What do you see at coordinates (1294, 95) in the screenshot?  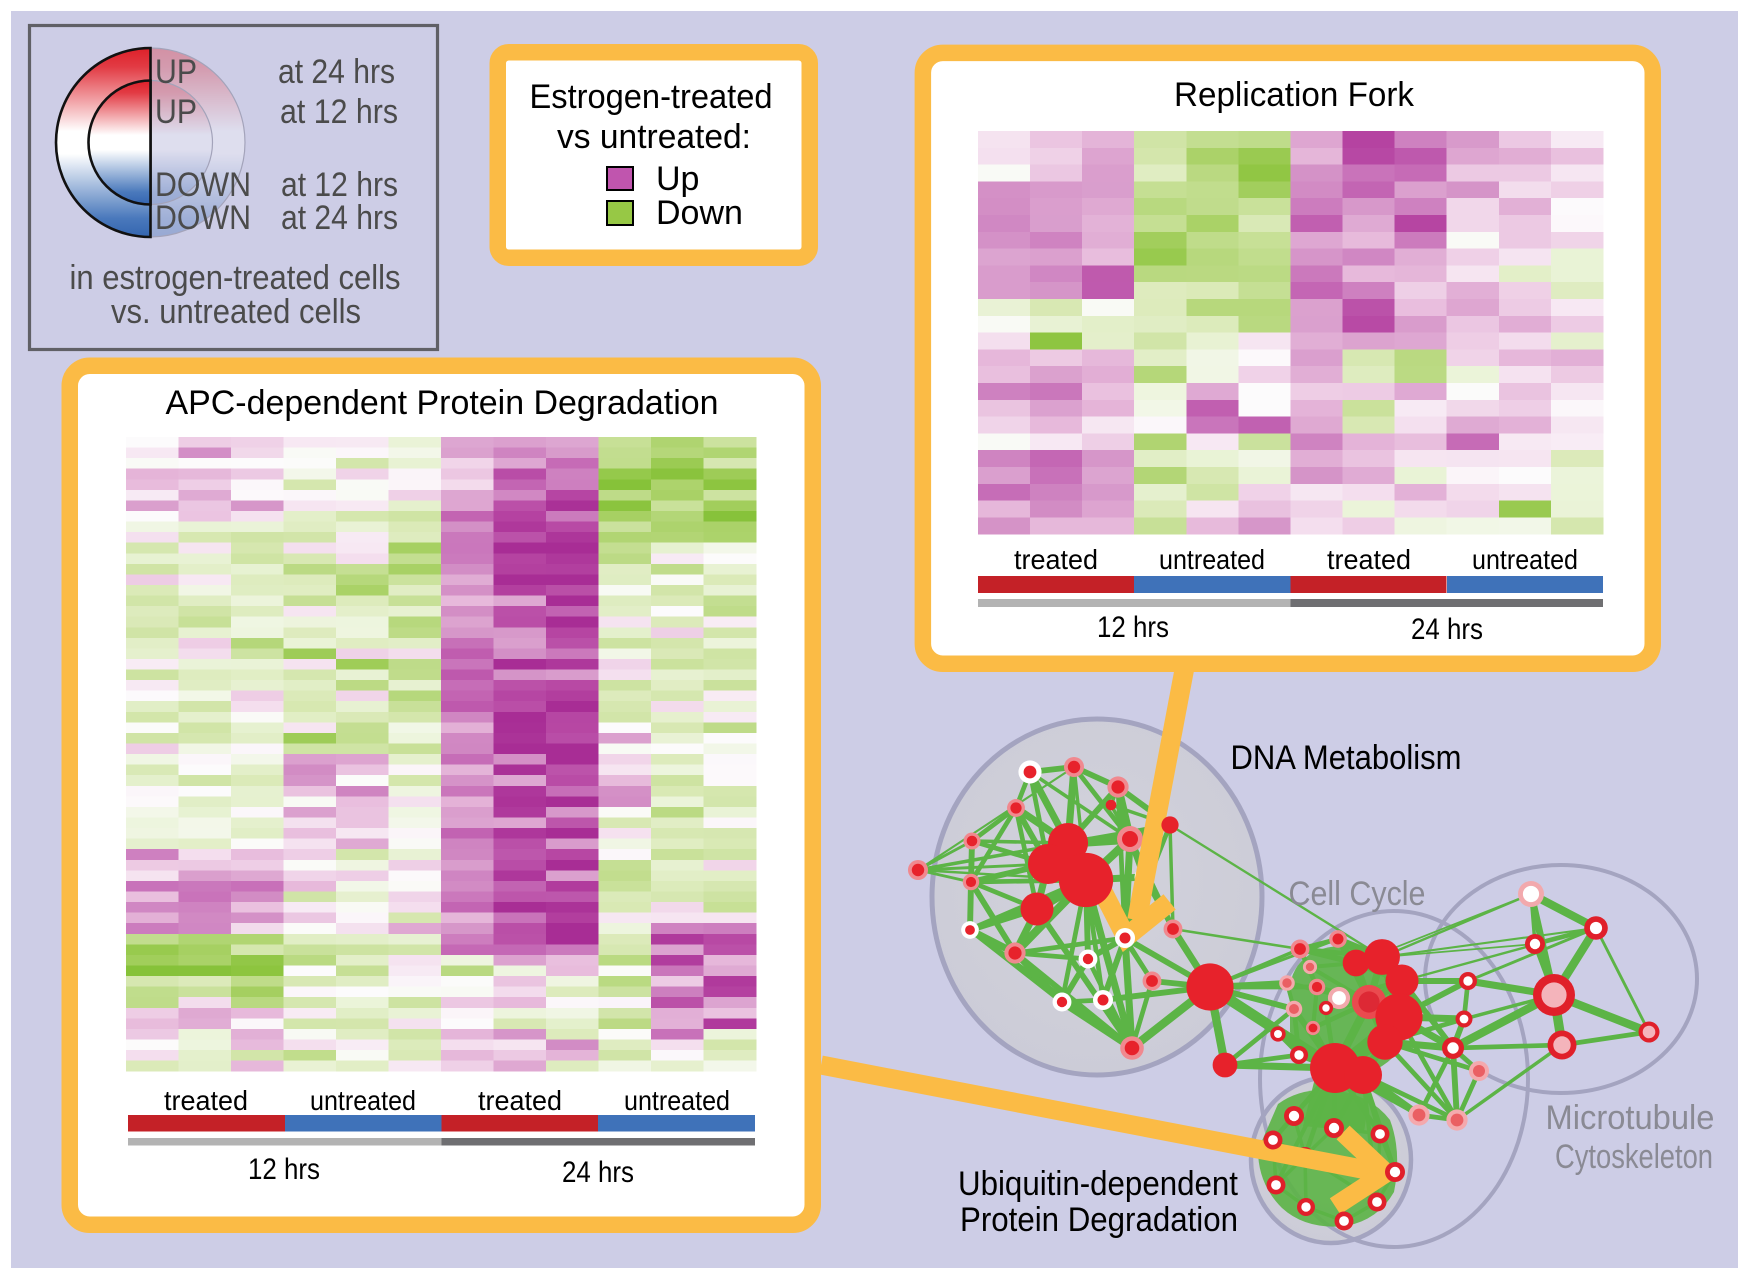 I see `svg-text: Replication Fork` at bounding box center [1294, 95].